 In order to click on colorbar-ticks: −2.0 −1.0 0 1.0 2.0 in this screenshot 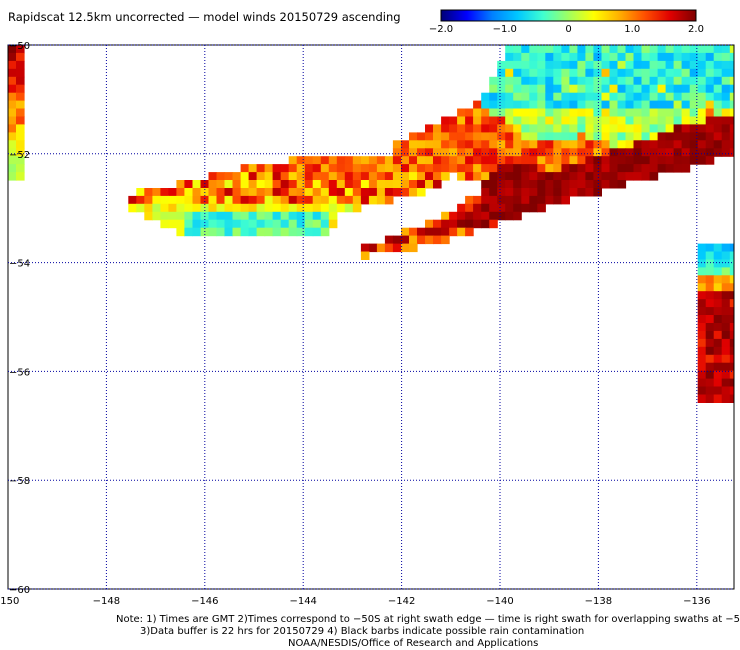, I will do `click(566, 29)`.